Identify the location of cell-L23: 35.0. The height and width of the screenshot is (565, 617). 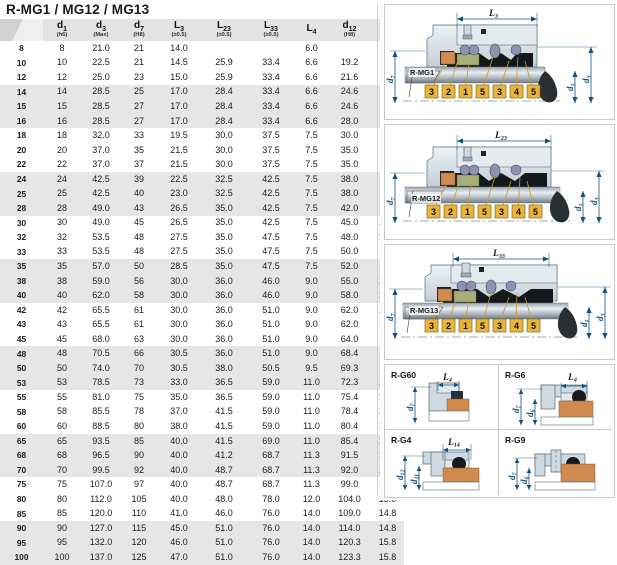
(224, 251).